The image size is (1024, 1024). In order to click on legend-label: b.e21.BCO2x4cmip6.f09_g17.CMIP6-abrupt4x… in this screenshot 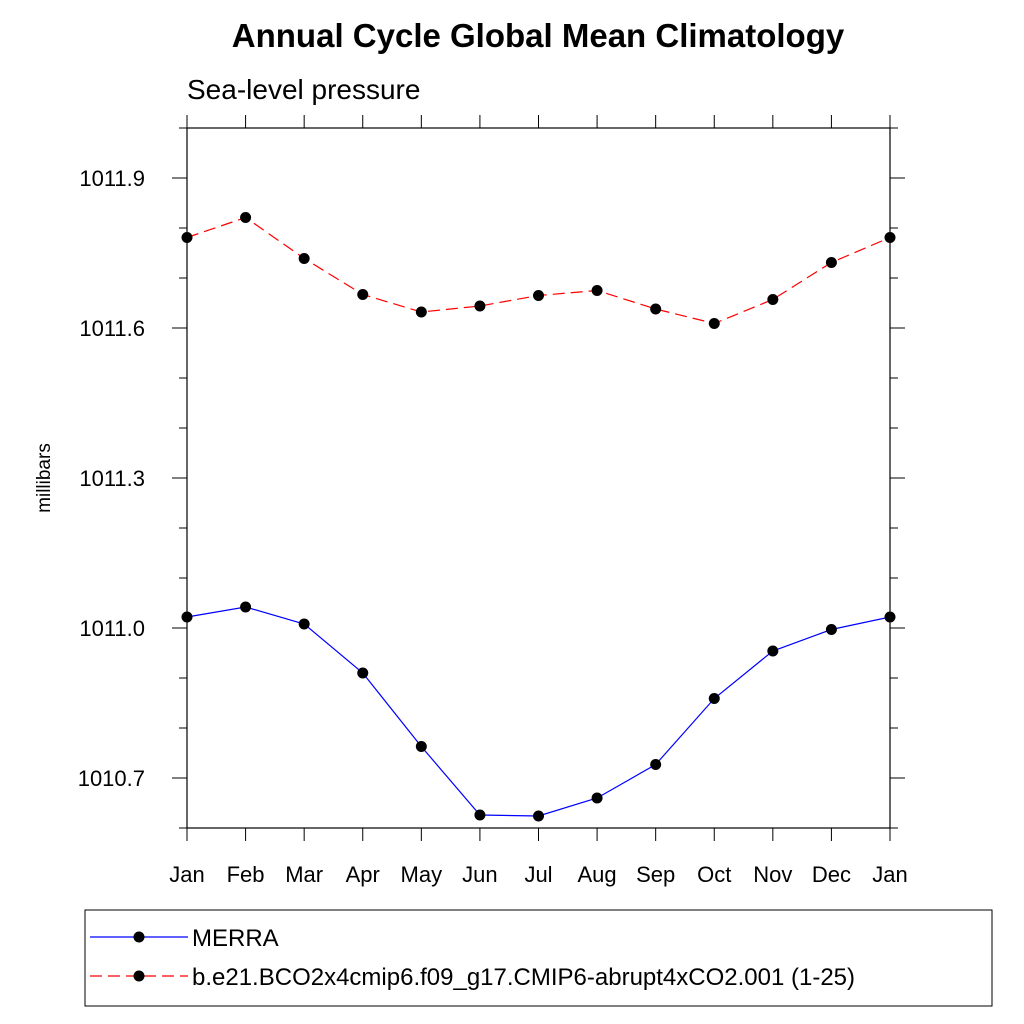, I will do `click(523, 977)`.